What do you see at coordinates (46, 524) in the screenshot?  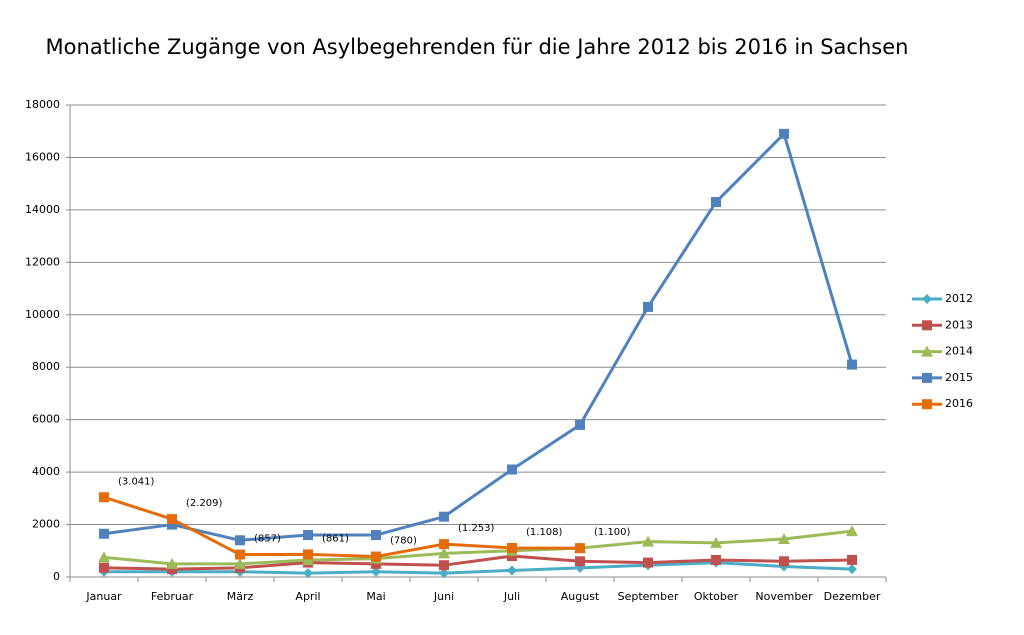 I see `y-tick-label: 2000` at bounding box center [46, 524].